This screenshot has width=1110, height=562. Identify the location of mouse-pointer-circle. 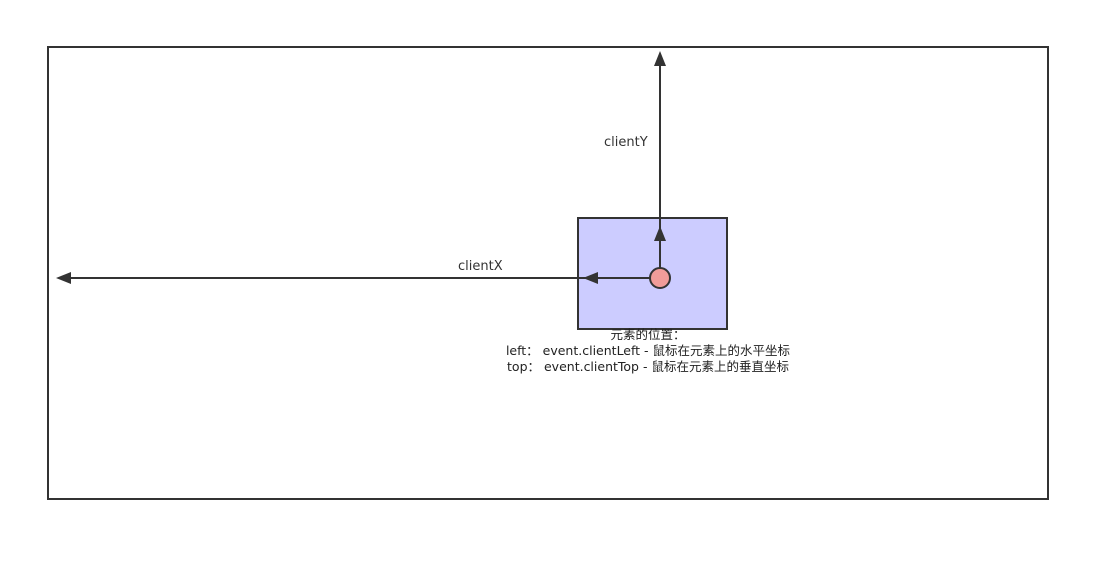
(660, 278).